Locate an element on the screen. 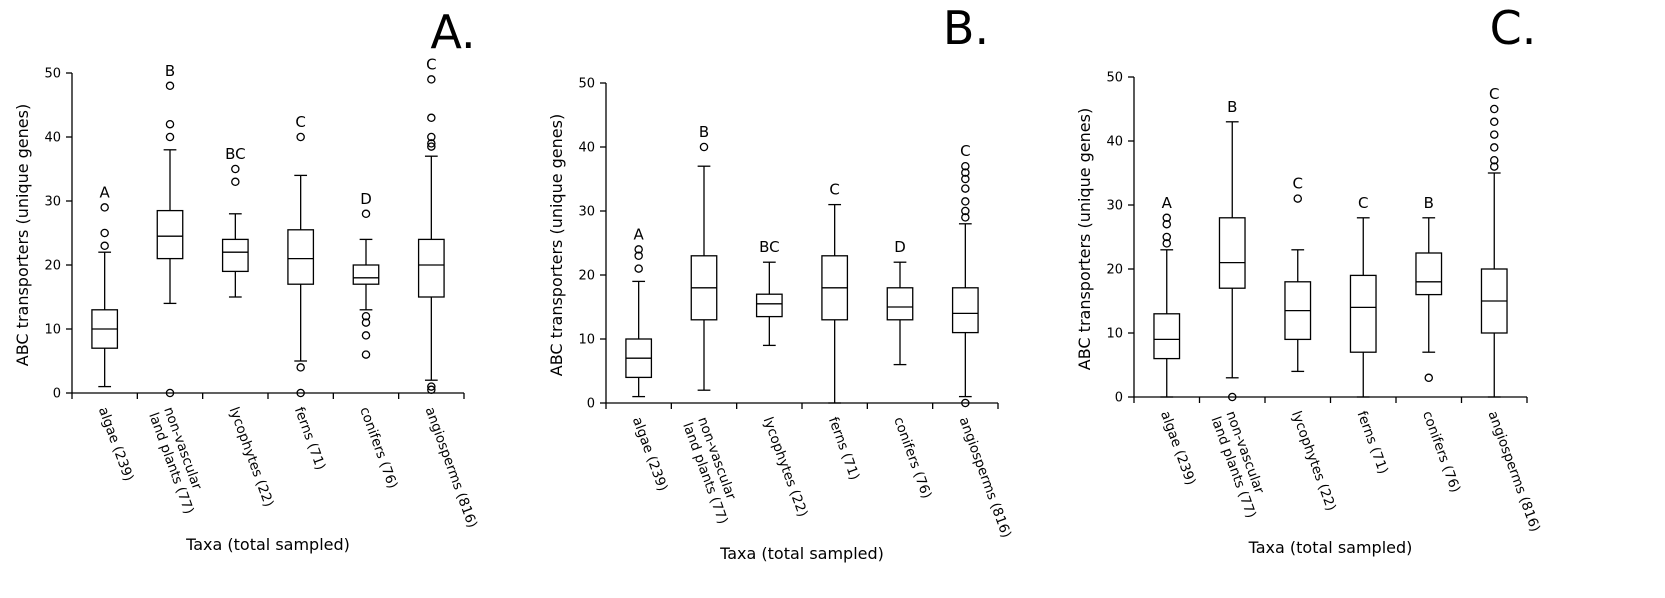  category-label: conifers (76) is located at coordinates (1441, 452).